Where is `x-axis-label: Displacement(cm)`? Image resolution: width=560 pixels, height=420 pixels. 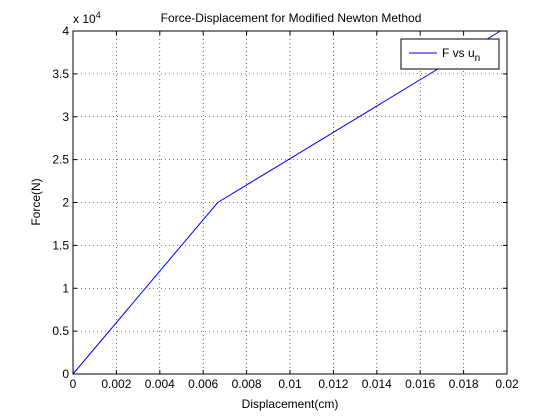 x-axis-label: Displacement(cm) is located at coordinates (290, 404).